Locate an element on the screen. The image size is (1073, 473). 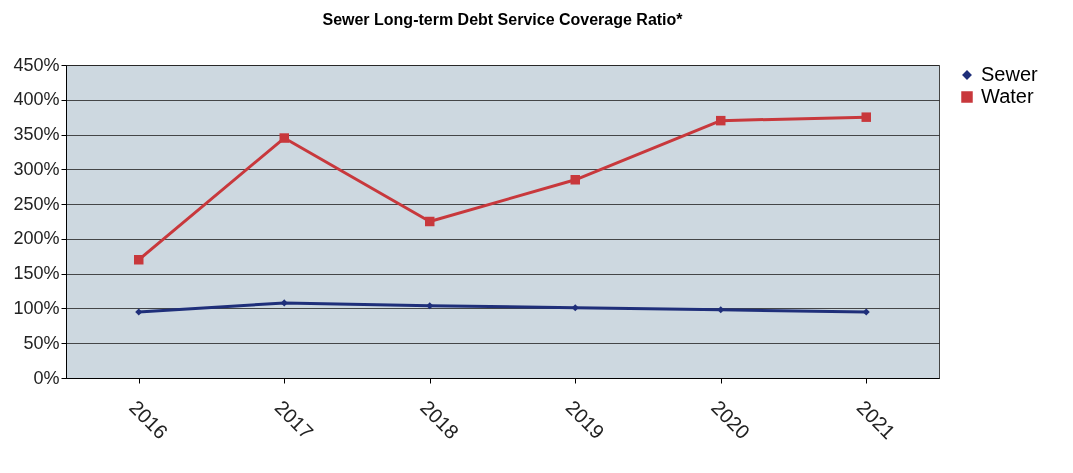
y-tick-label: 300% is located at coordinates (36, 168).